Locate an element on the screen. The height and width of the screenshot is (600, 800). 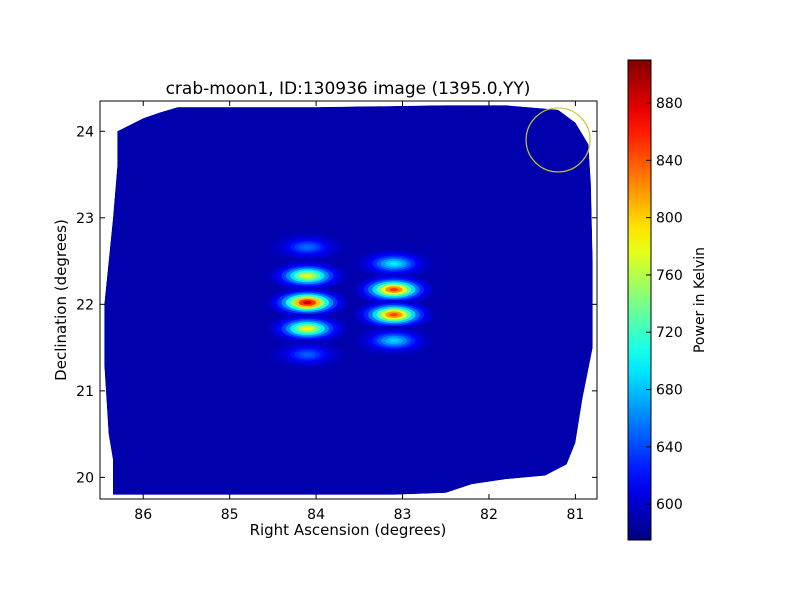
colorbar-tick-label: 680 is located at coordinates (669, 391).